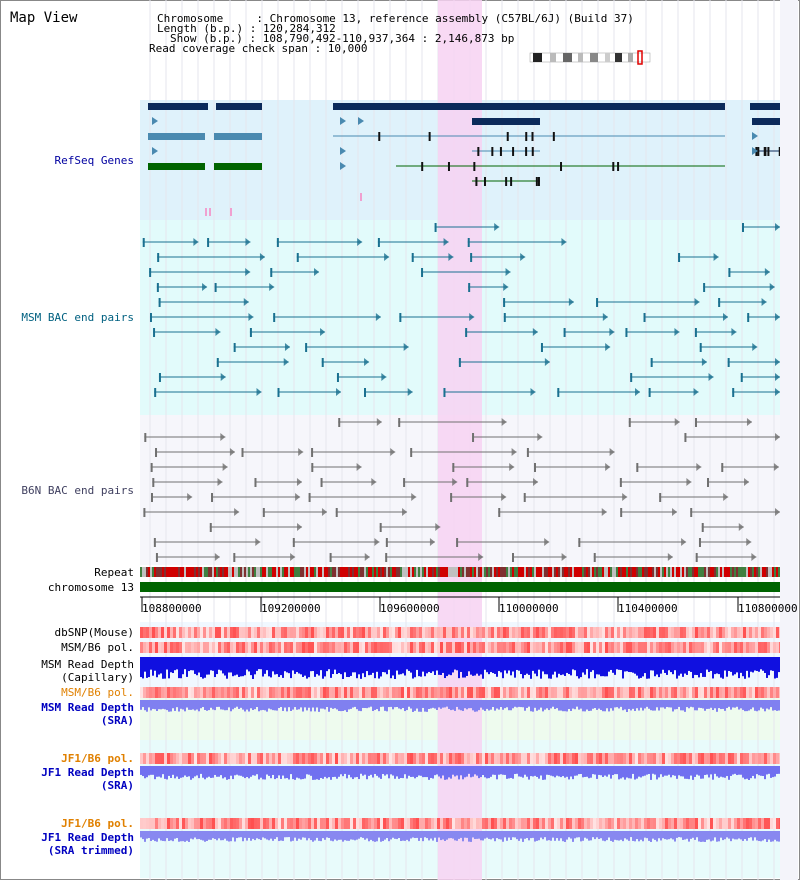 This screenshot has width=800, height=880. What do you see at coordinates (97, 823) in the screenshot?
I see `track-label-jf1-pol-2: JF1/B6 pol.` at bounding box center [97, 823].